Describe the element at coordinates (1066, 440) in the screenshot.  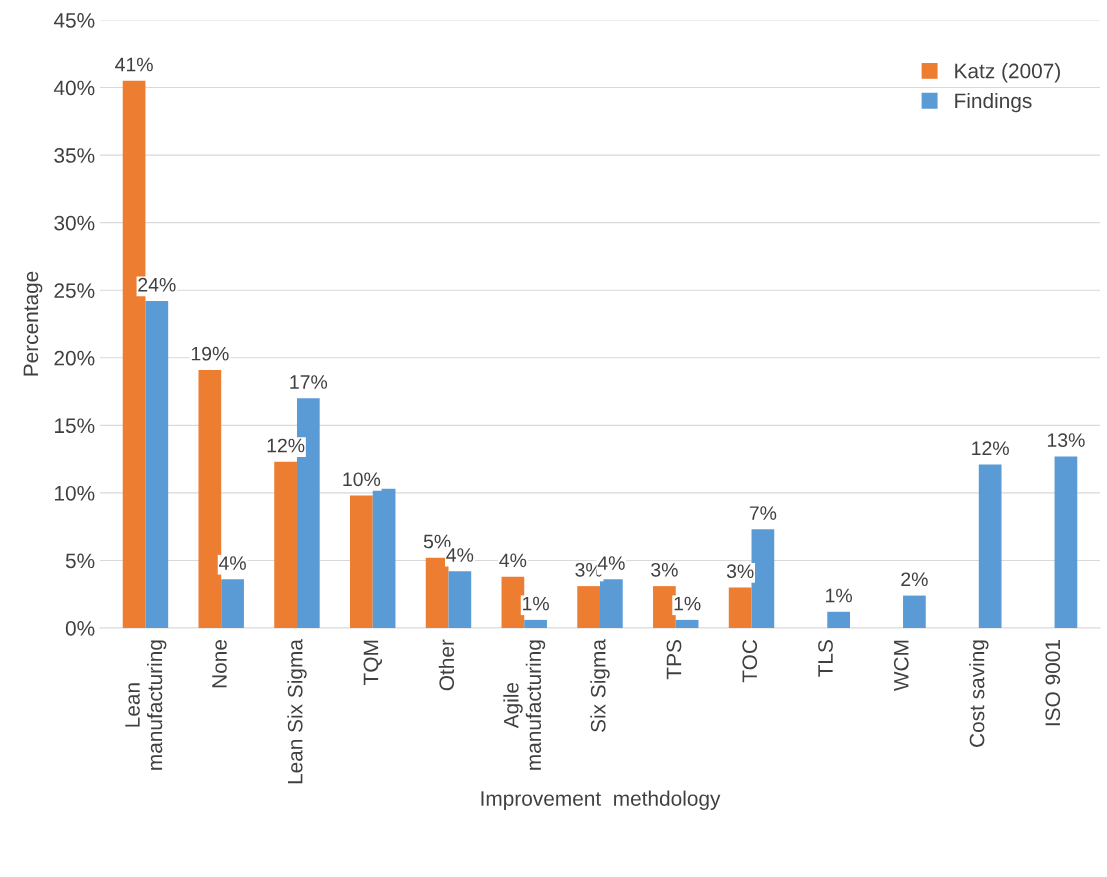
I see `data-label: 13%` at that location.